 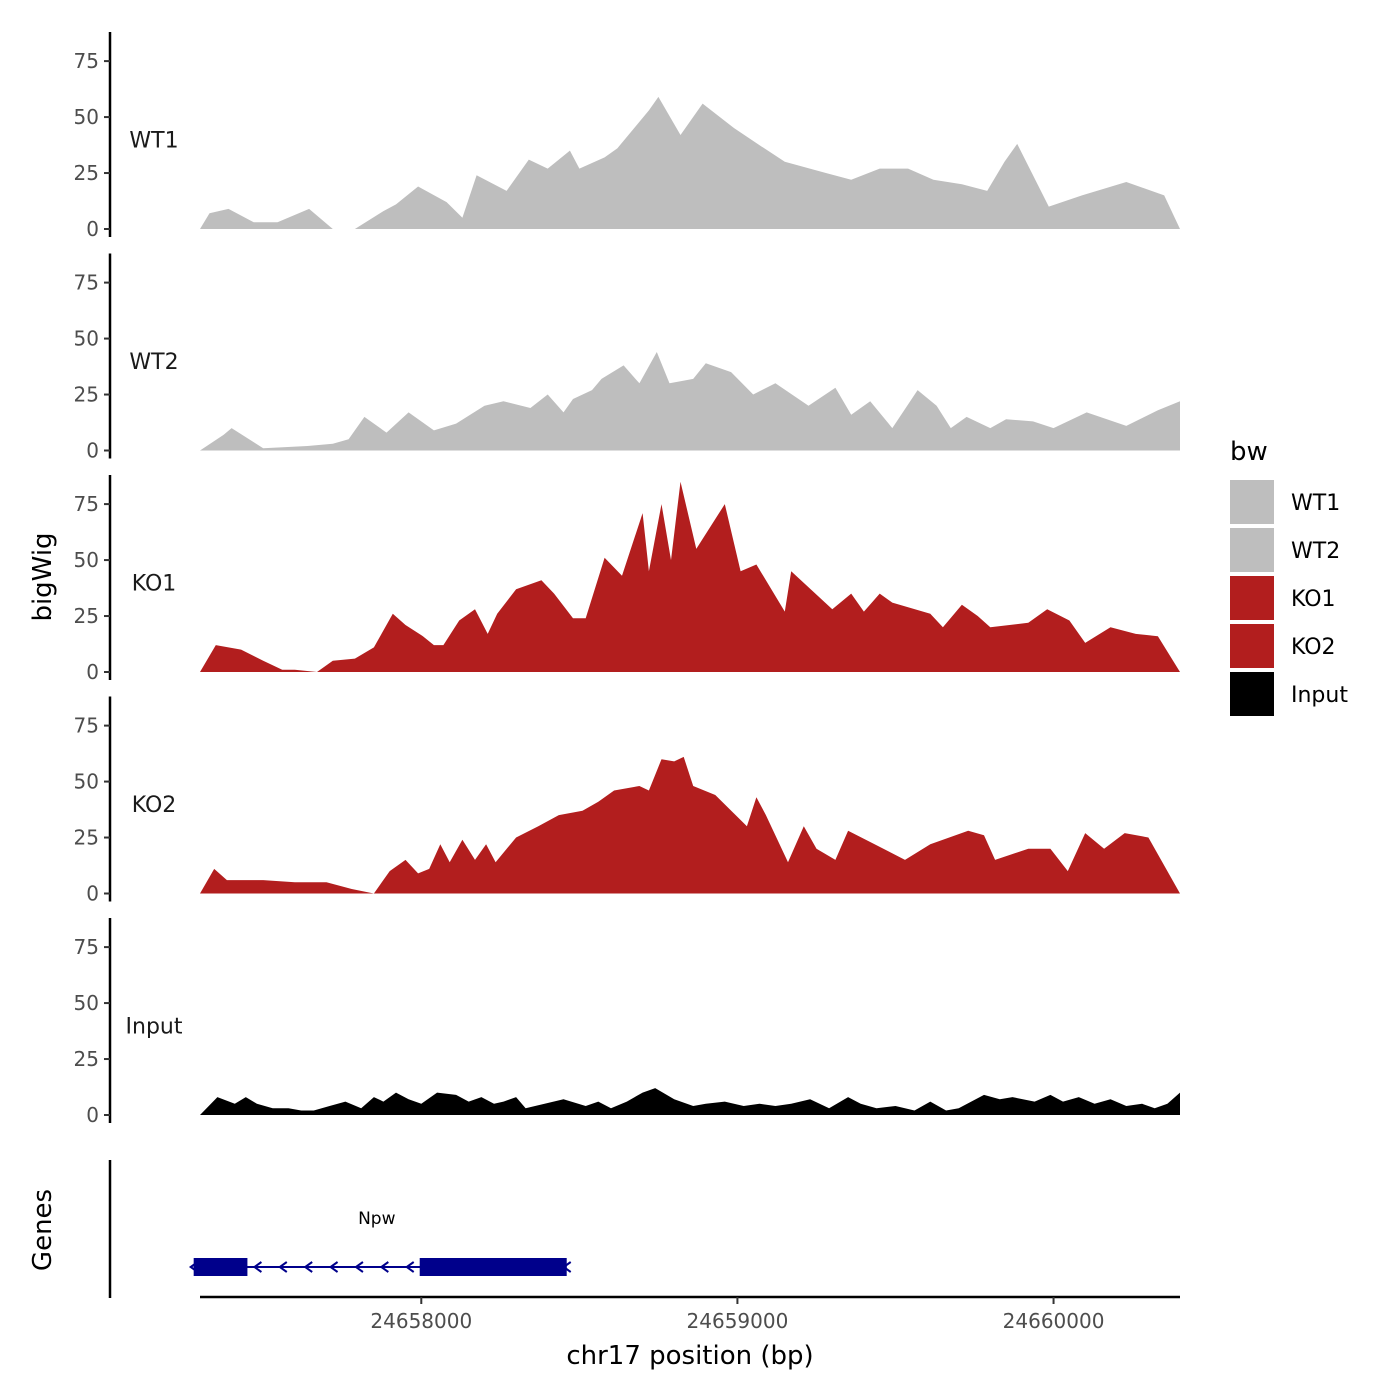 I want to click on panel-wt2: 0 25 50 75 WT2, so click(x=627, y=358).